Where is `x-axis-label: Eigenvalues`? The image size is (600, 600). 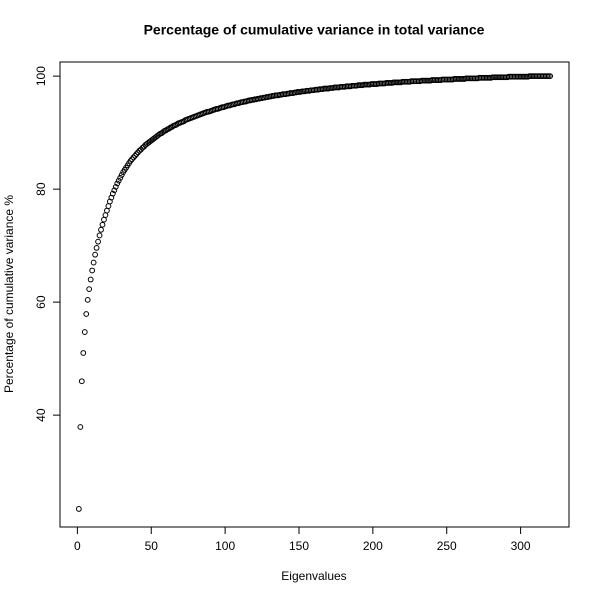
x-axis-label: Eigenvalues is located at coordinates (313, 576).